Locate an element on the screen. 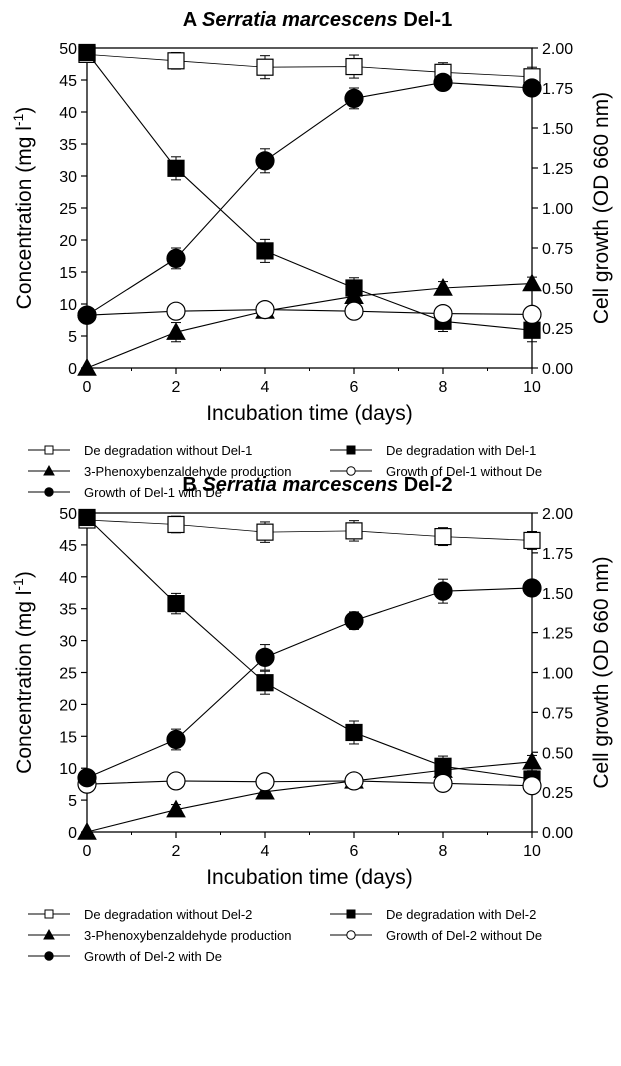 The image size is (621, 1066). y-left-axis-title: Concentration (mg l-1) is located at coordinates (23, 672).